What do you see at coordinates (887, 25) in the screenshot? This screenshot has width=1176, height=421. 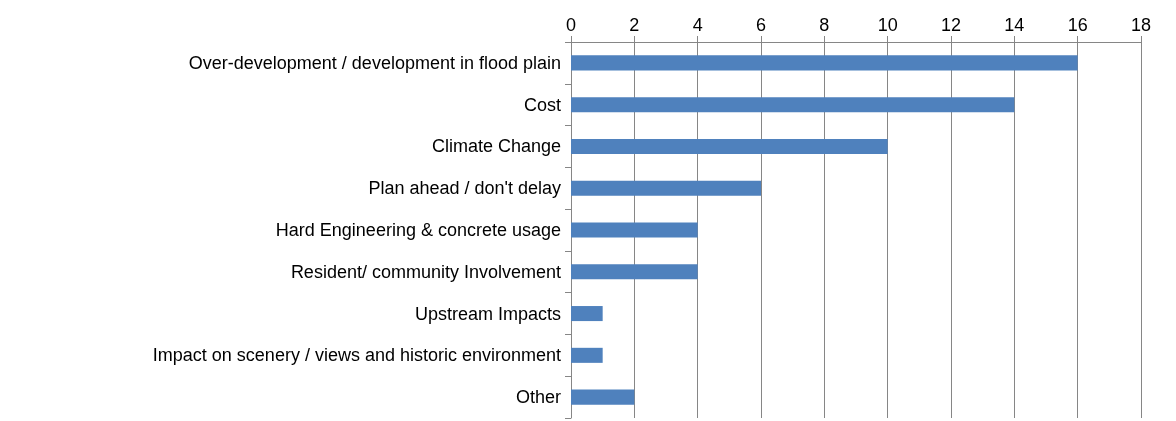 I see `x-tick-label: 10` at bounding box center [887, 25].